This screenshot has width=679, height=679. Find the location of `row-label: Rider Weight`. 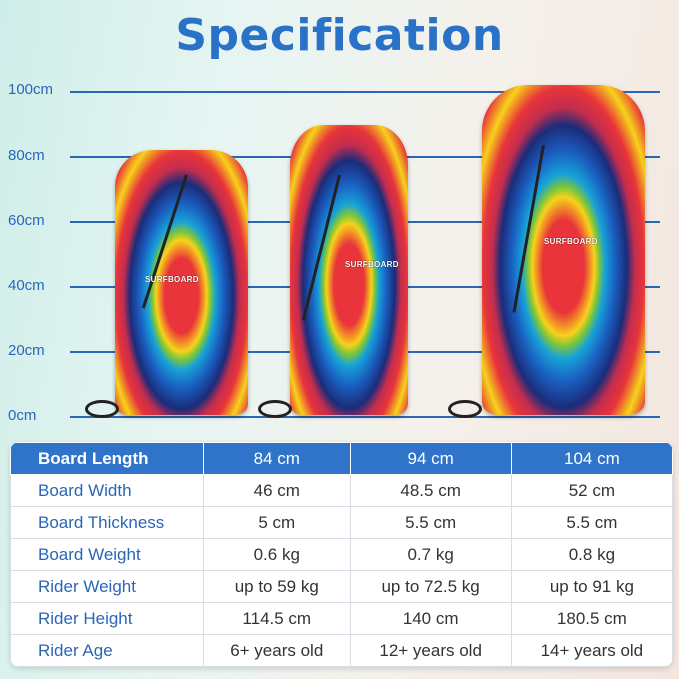

row-label: Rider Weight is located at coordinates (107, 586).